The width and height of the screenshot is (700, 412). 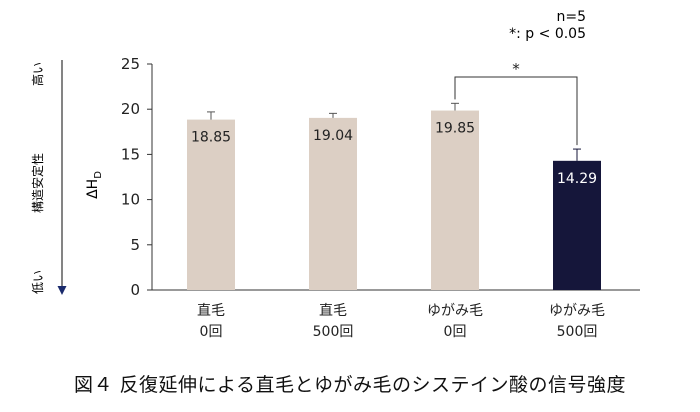 What do you see at coordinates (38, 282) in the screenshot?
I see `side-axis-low-label: 低い` at bounding box center [38, 282].